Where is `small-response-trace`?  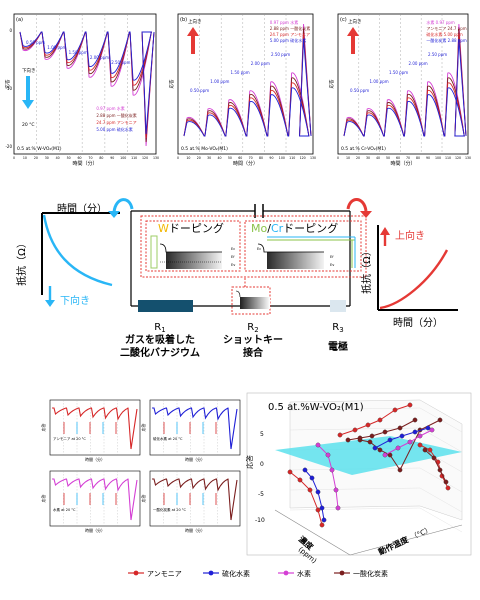
small-response-trace is located at coordinates (95, 499).